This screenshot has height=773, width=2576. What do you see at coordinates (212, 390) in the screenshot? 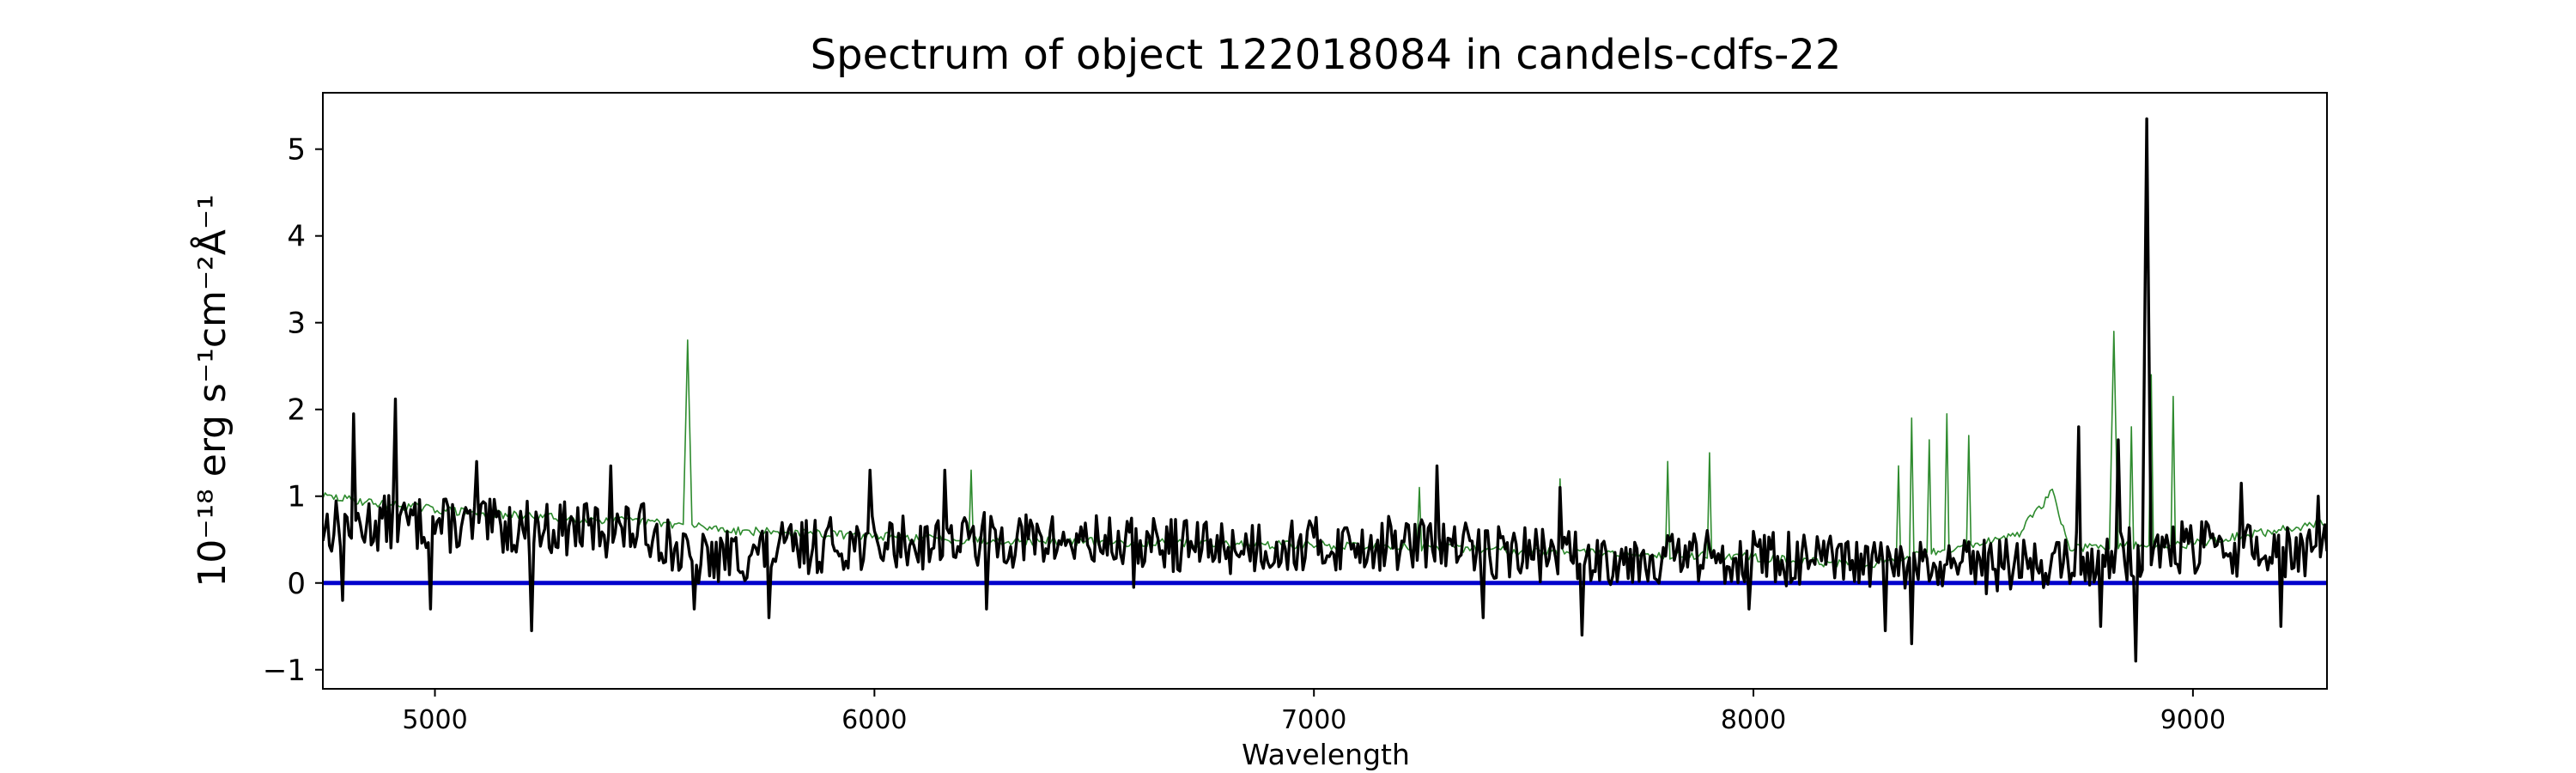
I see `y-axis-label: 10⁻¹⁸ erg s⁻¹cm⁻²Å⁻¹` at bounding box center [212, 390].